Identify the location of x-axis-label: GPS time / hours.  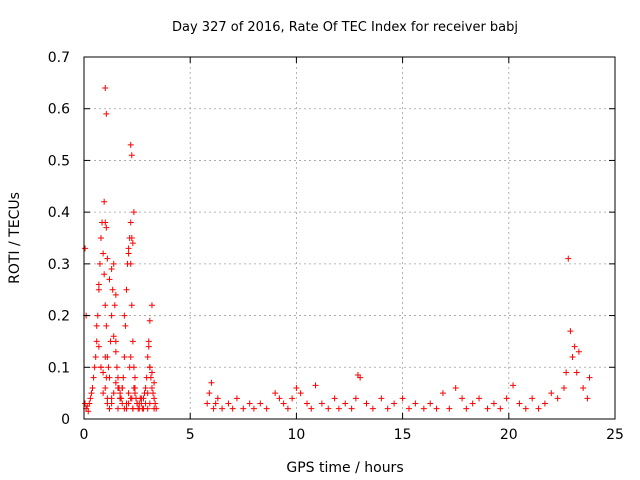
(344, 468).